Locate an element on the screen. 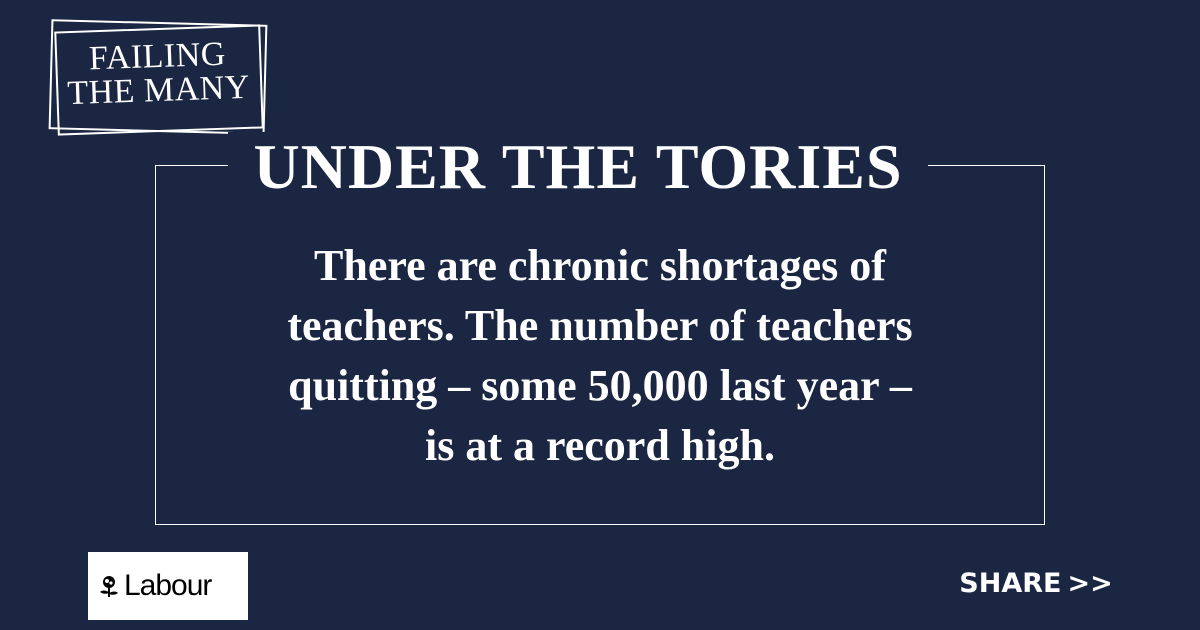  share-arrows: >> is located at coordinates (1090, 583).